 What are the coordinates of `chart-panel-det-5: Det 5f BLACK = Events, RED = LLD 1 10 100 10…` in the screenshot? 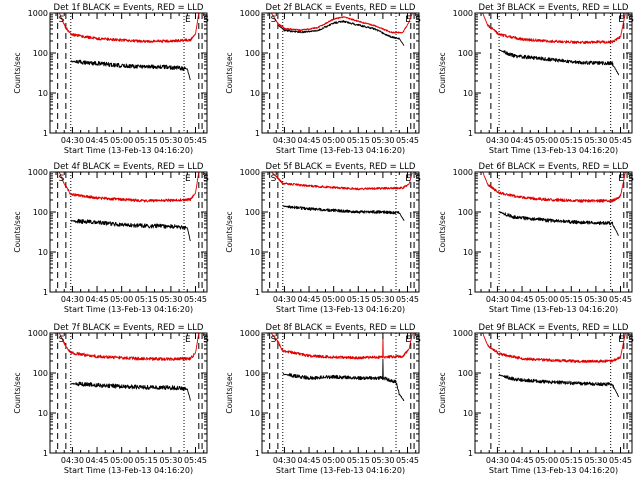 It's located at (323, 238).